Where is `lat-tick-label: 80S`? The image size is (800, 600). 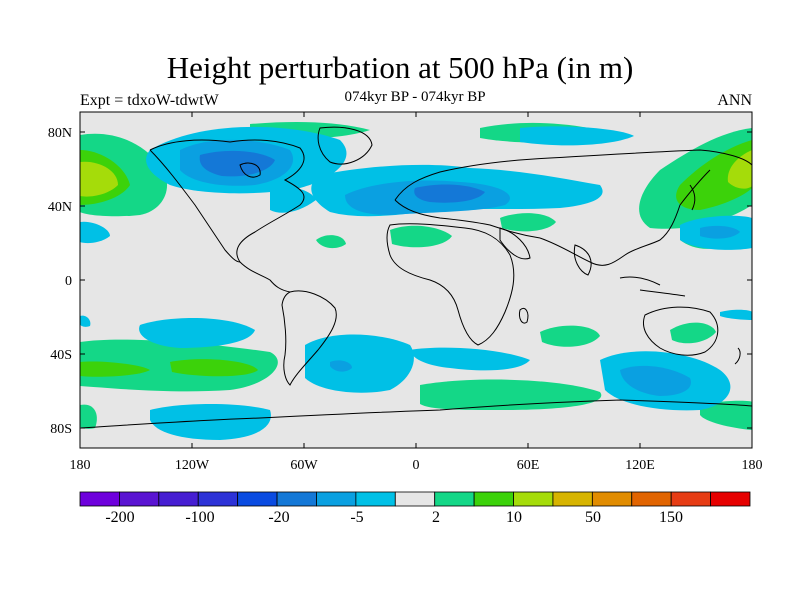 lat-tick-label: 80S is located at coordinates (61, 429).